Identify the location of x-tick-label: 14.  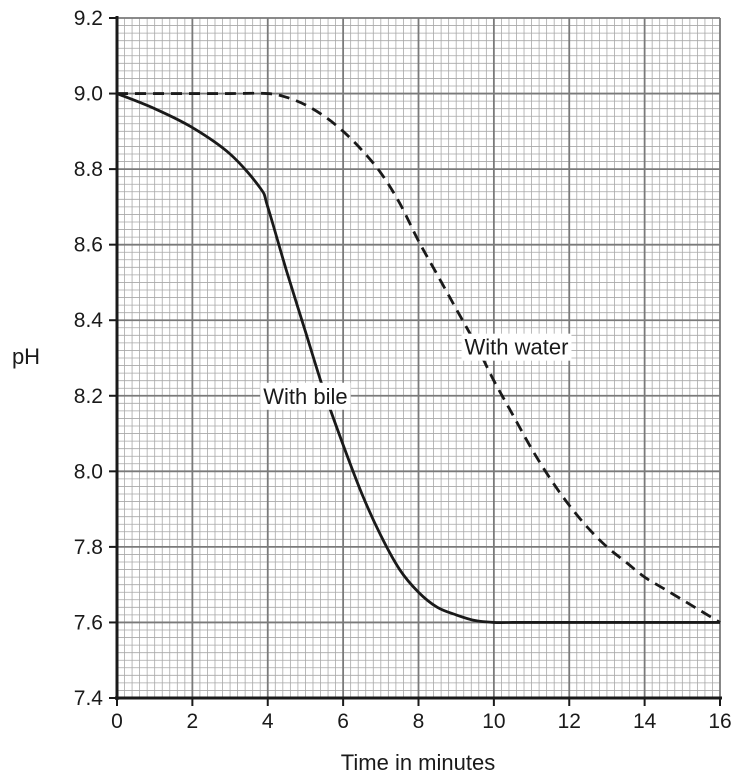
(645, 721).